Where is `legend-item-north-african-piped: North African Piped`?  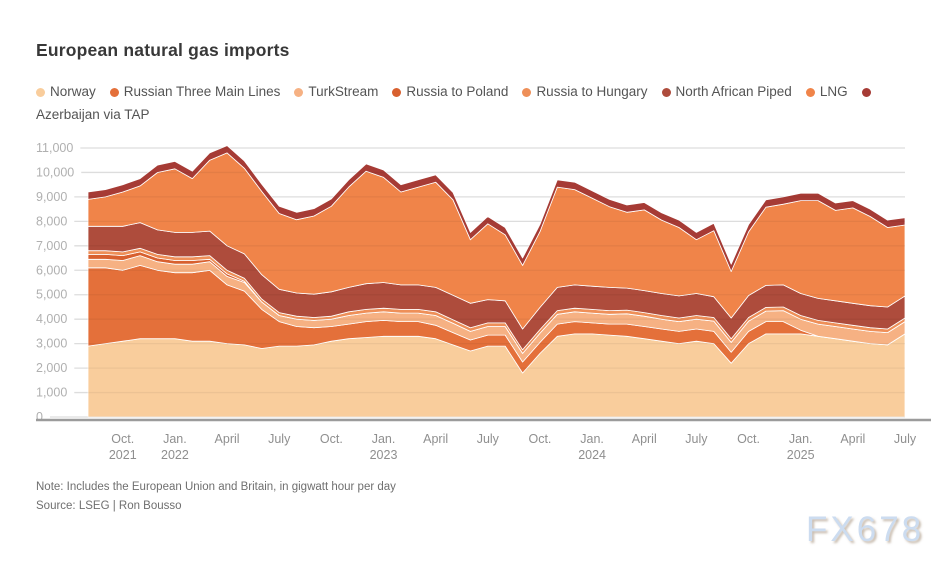
legend-item-north-african-piped: North African Piped is located at coordinates (726, 91).